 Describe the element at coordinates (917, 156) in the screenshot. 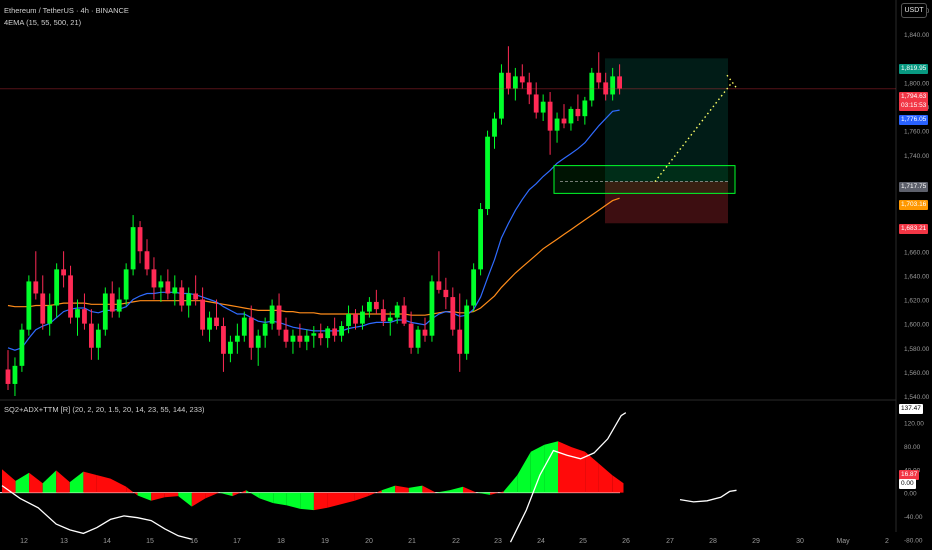

I see `price-tick-label: 1,740.00` at that location.